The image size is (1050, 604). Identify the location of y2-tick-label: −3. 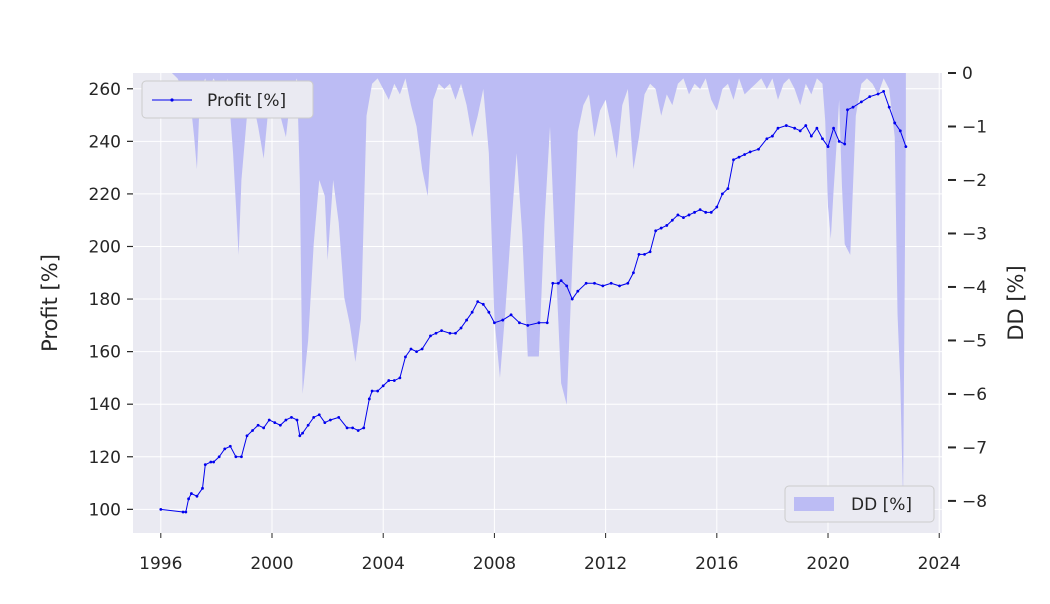
(974, 234).